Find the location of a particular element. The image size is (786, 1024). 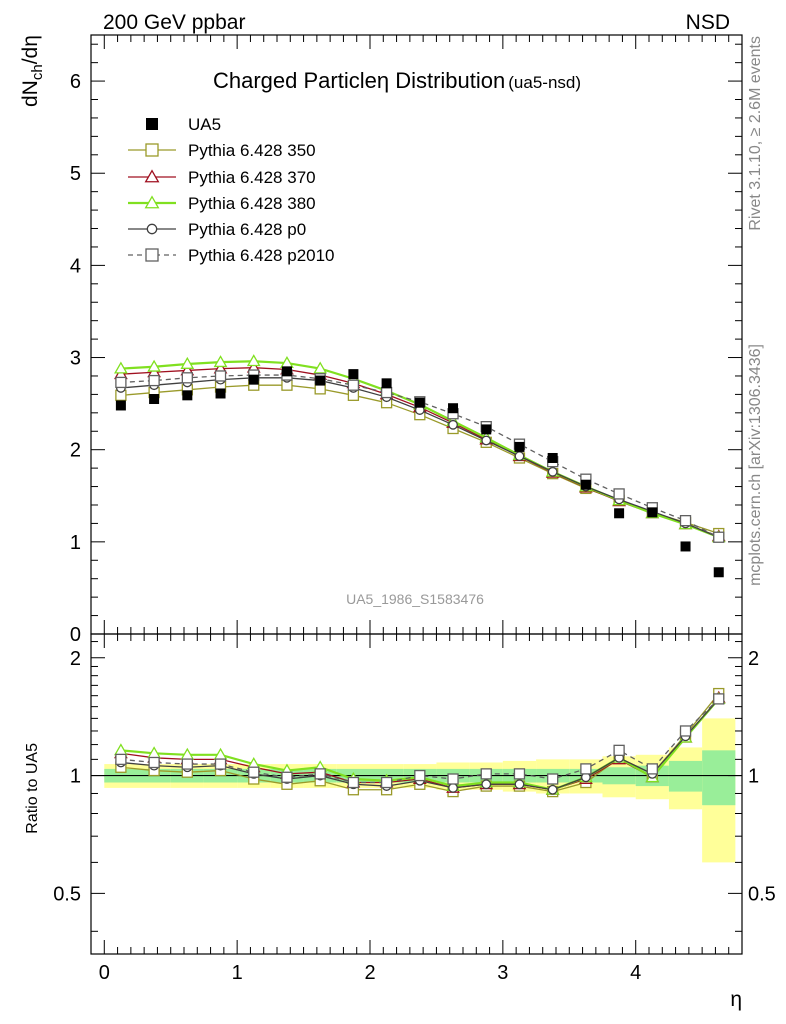

y-axis-label-tail: /dη is located at coordinates (30, 49).